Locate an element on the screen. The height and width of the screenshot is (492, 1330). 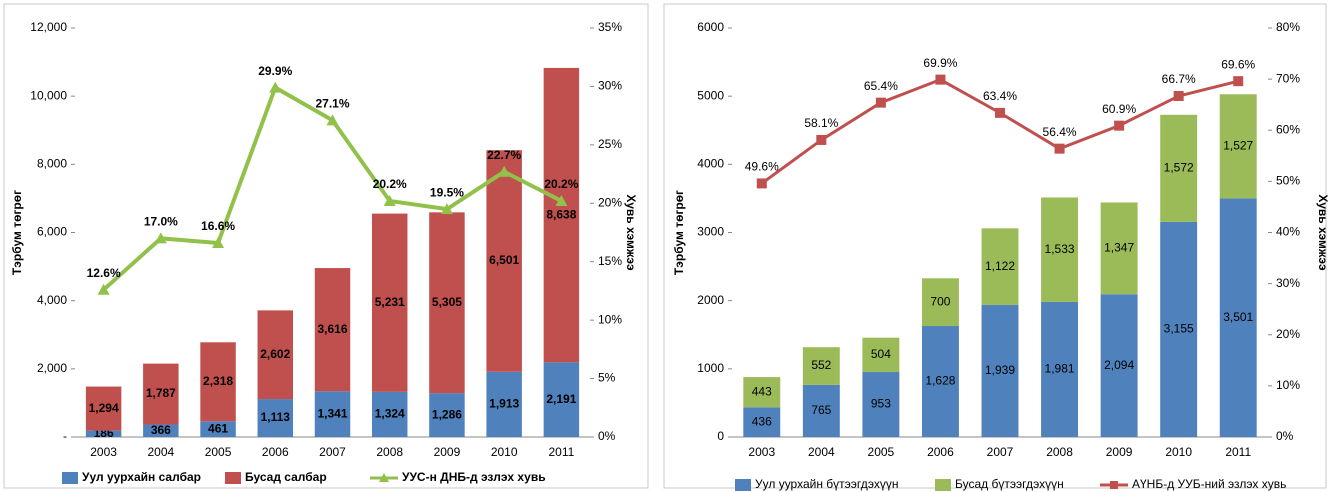
data-label: 29.9% is located at coordinates (275, 71).